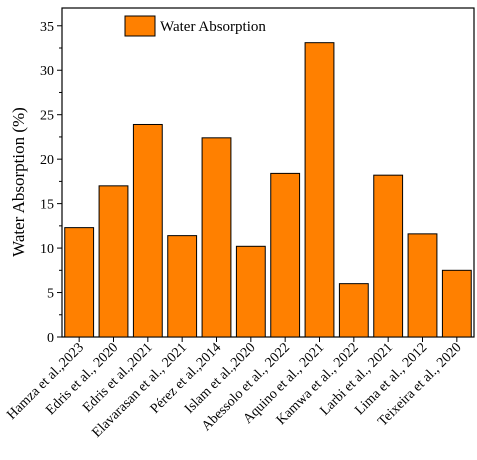  I want to click on y-tick-label: 0, so click(50, 338).